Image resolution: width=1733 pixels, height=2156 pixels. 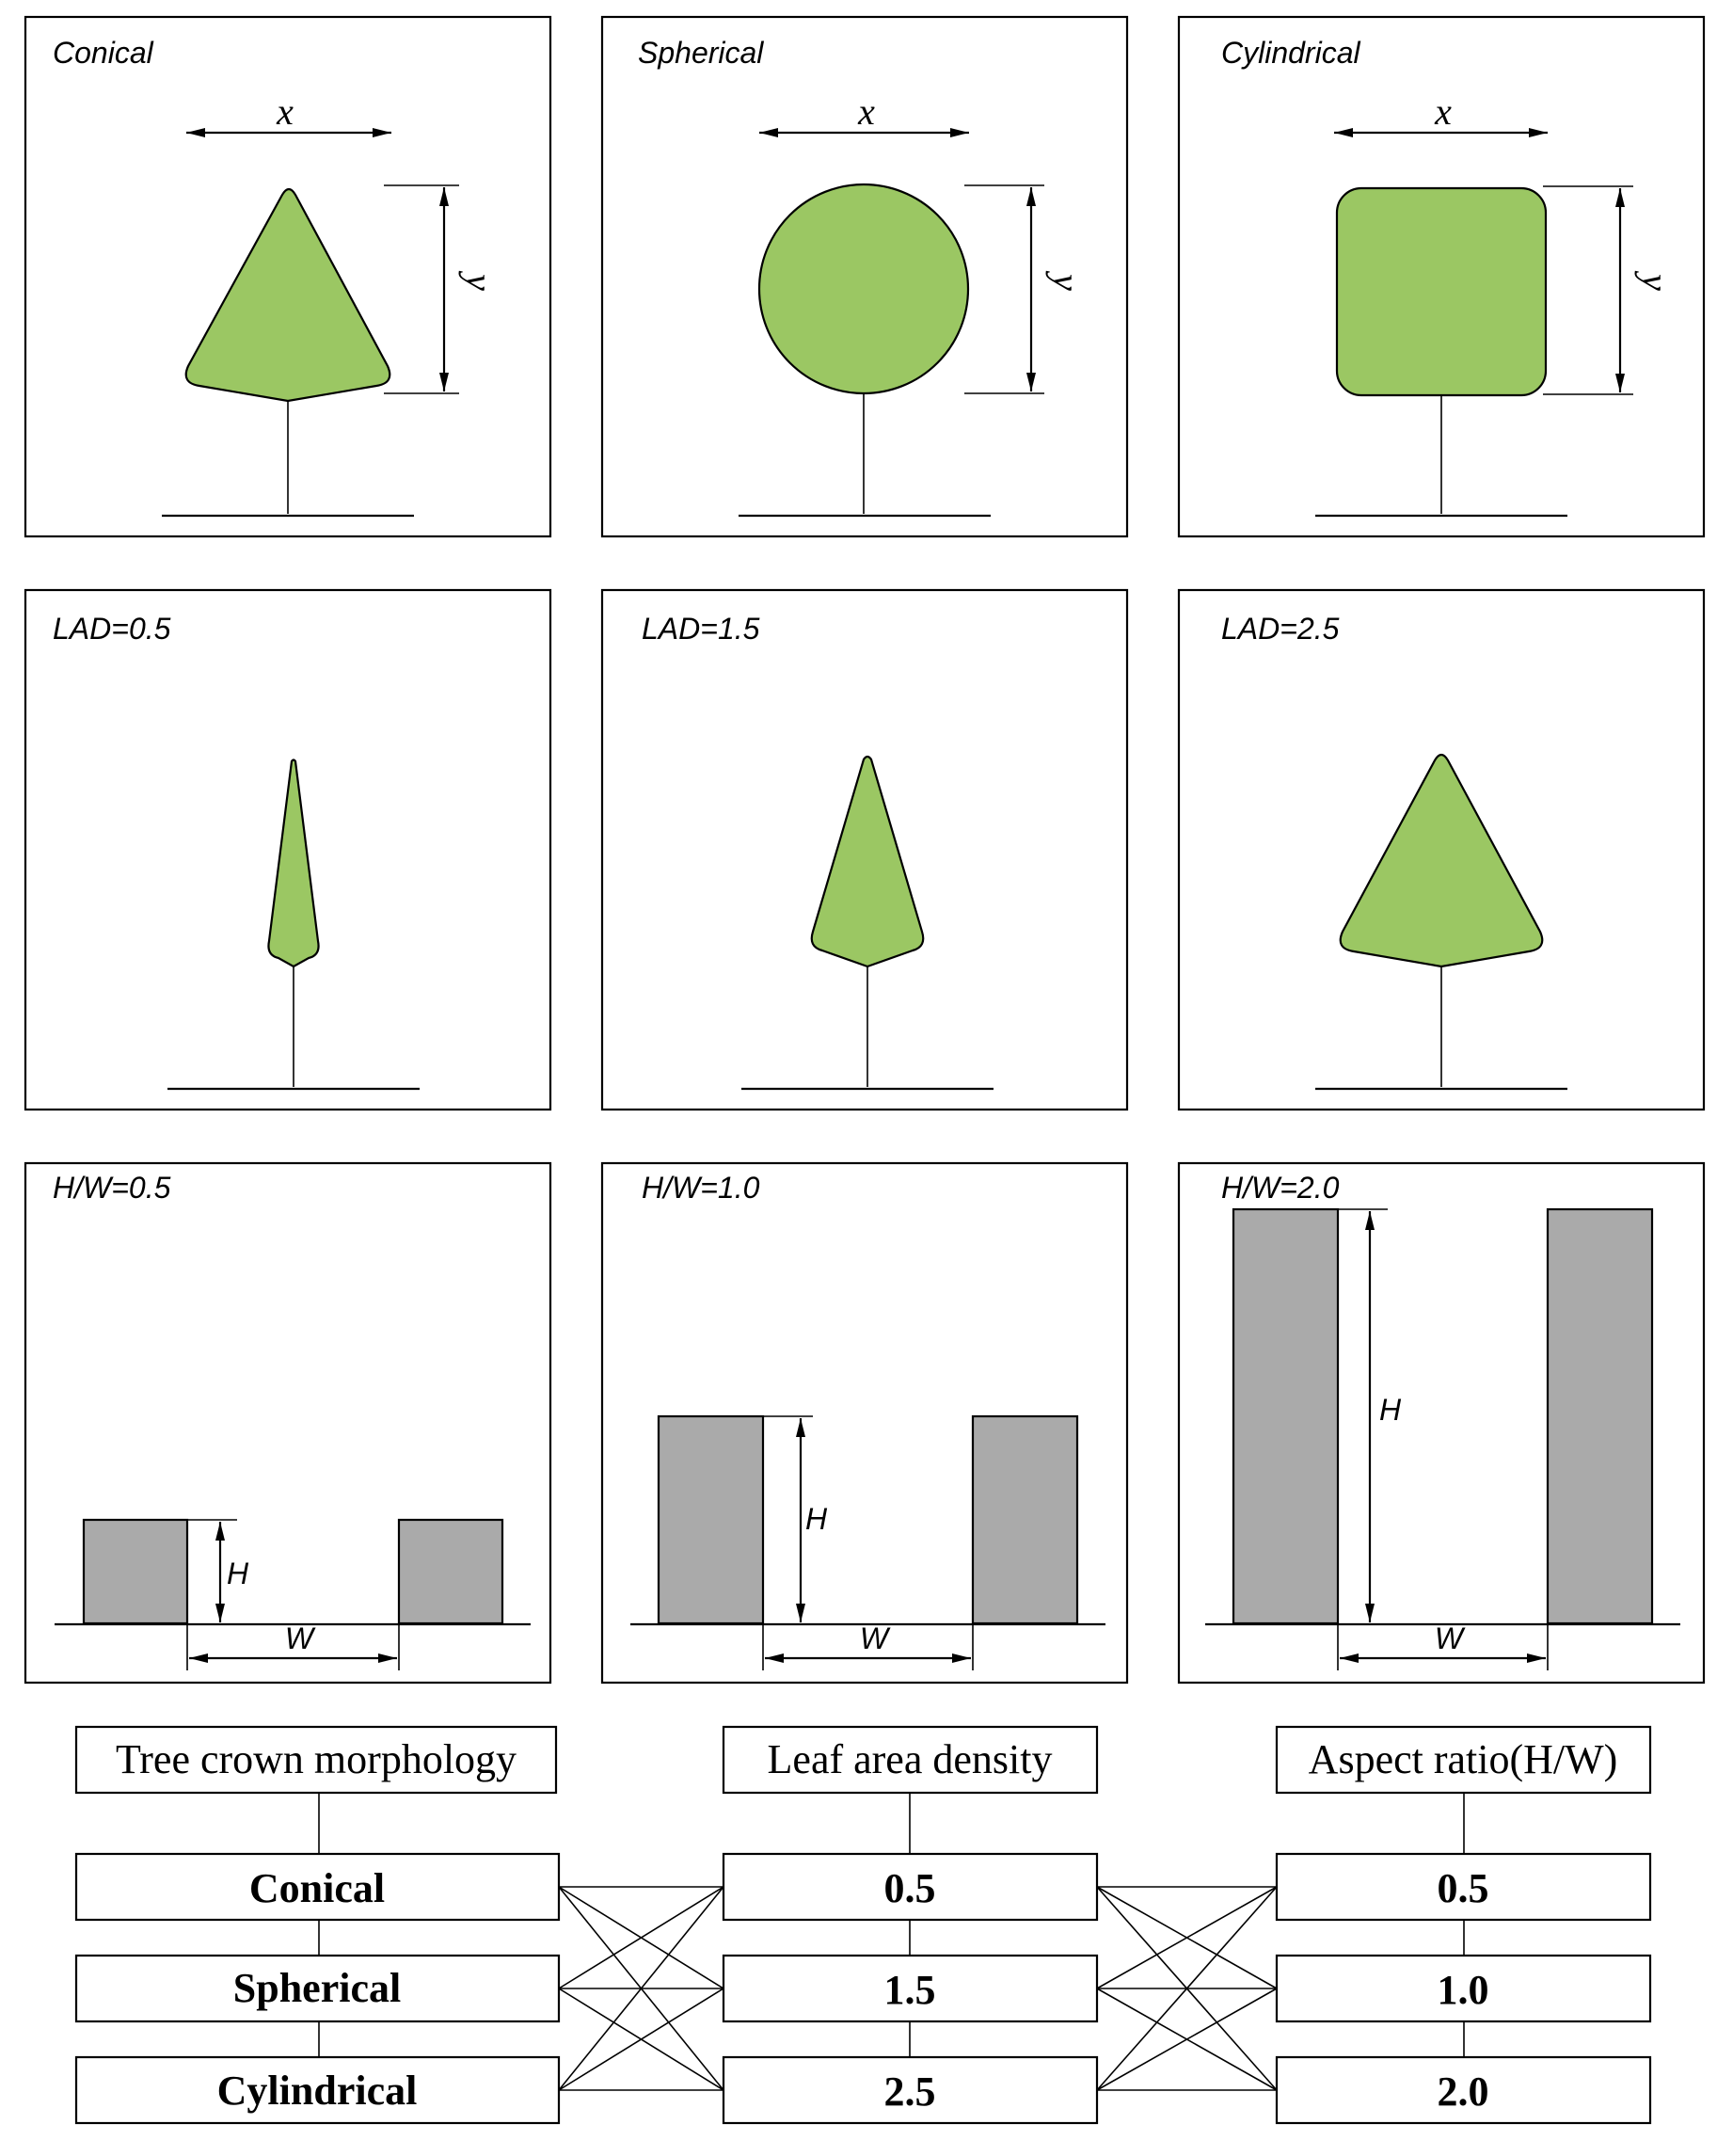 What do you see at coordinates (1280, 629) in the screenshot?
I see `panel-label: LAD=2.5` at bounding box center [1280, 629].